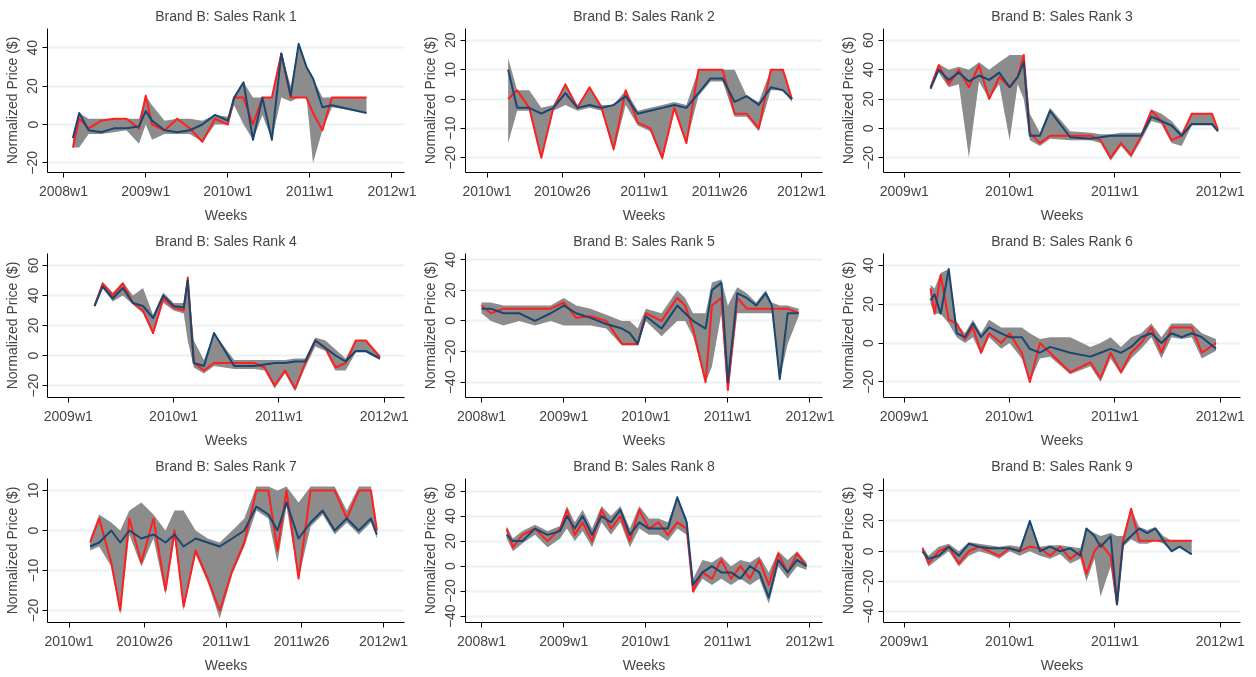  What do you see at coordinates (644, 15) in the screenshot?
I see `chart-title: Brand B: Sales Rank 2` at bounding box center [644, 15].